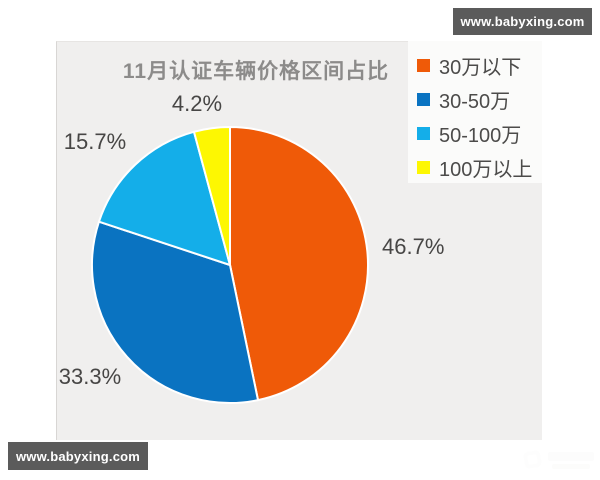 This screenshot has height=480, width=600. What do you see at coordinates (532, 459) in the screenshot?
I see `watermark-ring-icon` at bounding box center [532, 459].